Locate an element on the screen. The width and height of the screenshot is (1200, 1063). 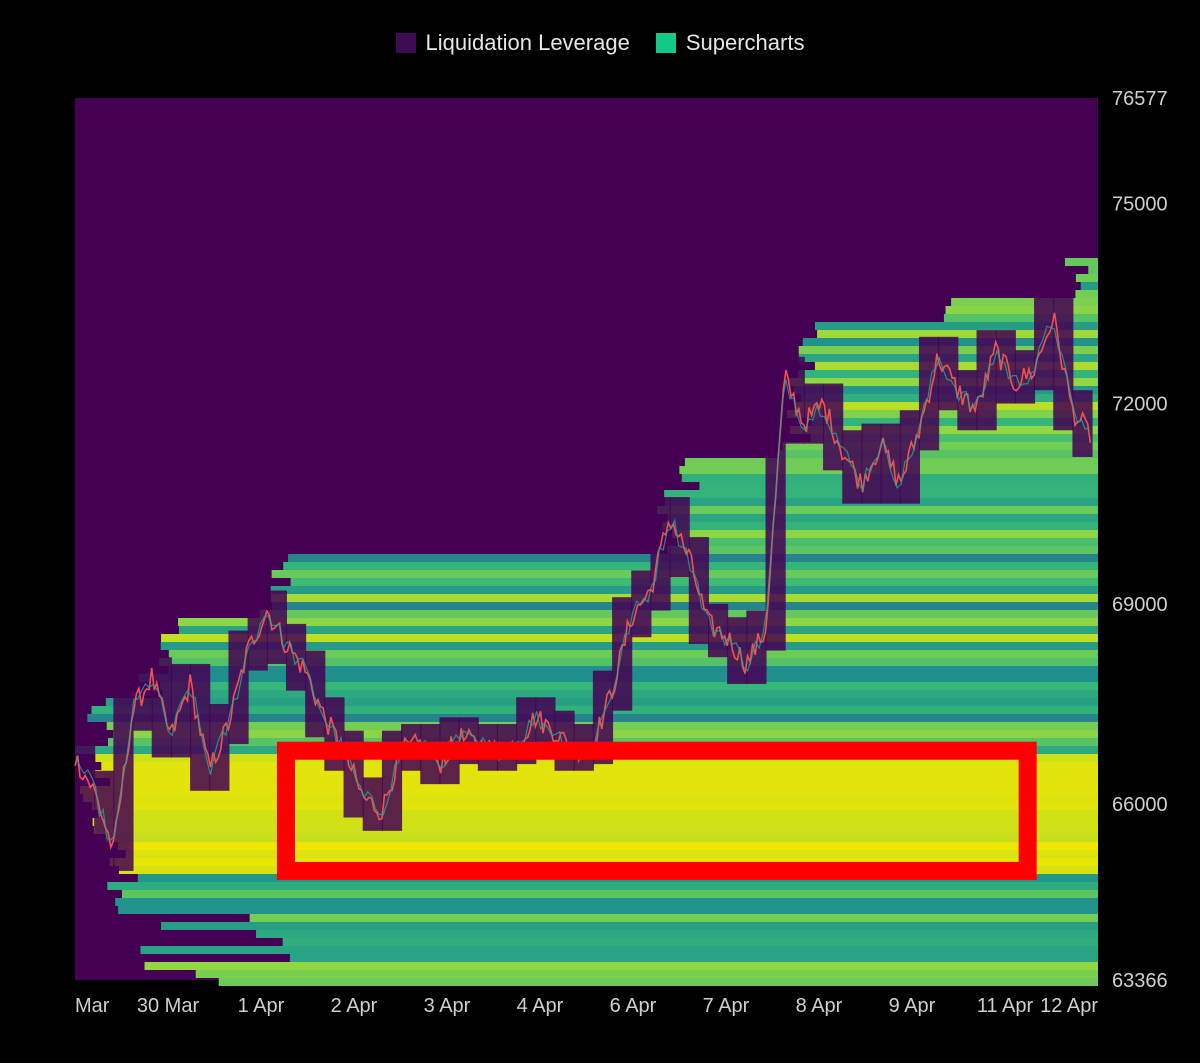
legend-item-liquidation-leverage: Liquidation Leverage is located at coordinates (512, 43).